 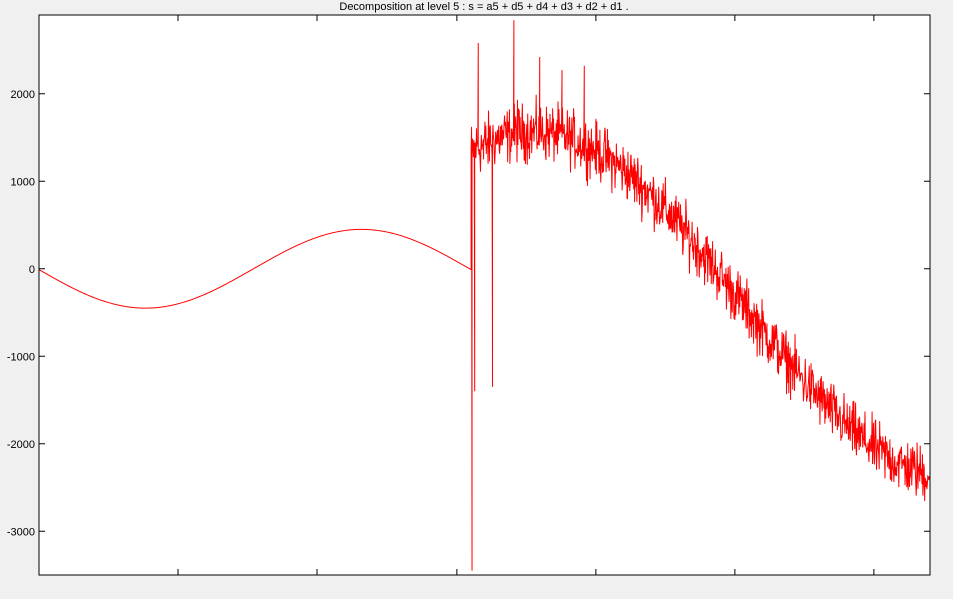 What do you see at coordinates (21, 532) in the screenshot?
I see `y-tick-label: -3000` at bounding box center [21, 532].